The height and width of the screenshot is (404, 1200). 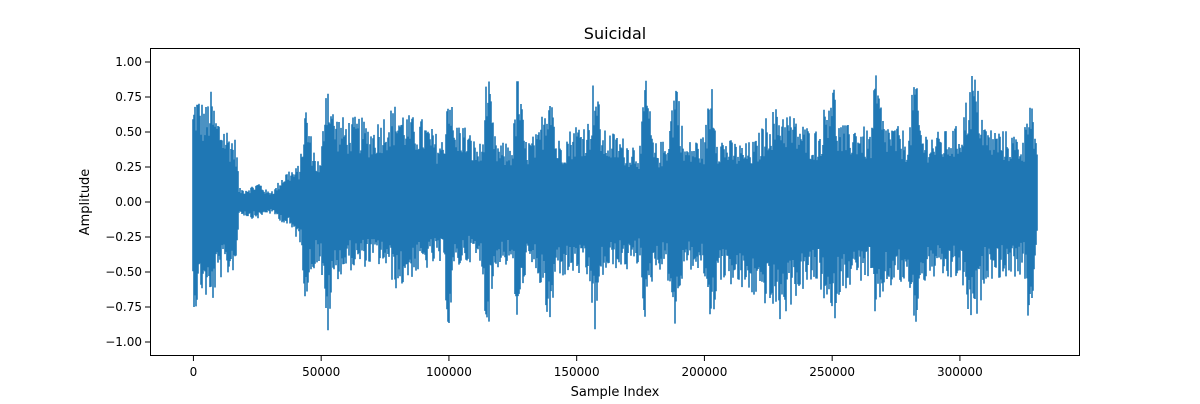 I want to click on y-tick-label: 0.50, so click(x=128, y=132).